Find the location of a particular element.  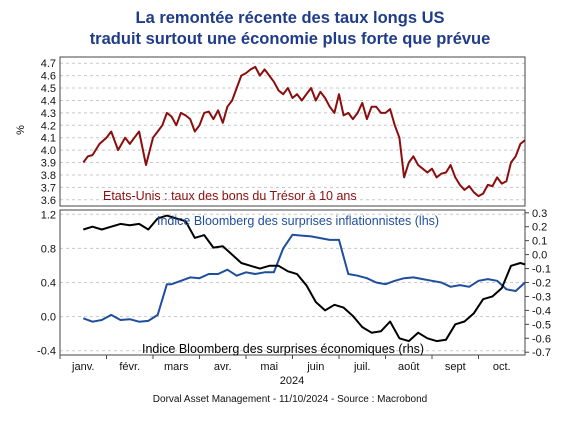

inflation-y-tick-label: 0.0 is located at coordinates (48, 318).